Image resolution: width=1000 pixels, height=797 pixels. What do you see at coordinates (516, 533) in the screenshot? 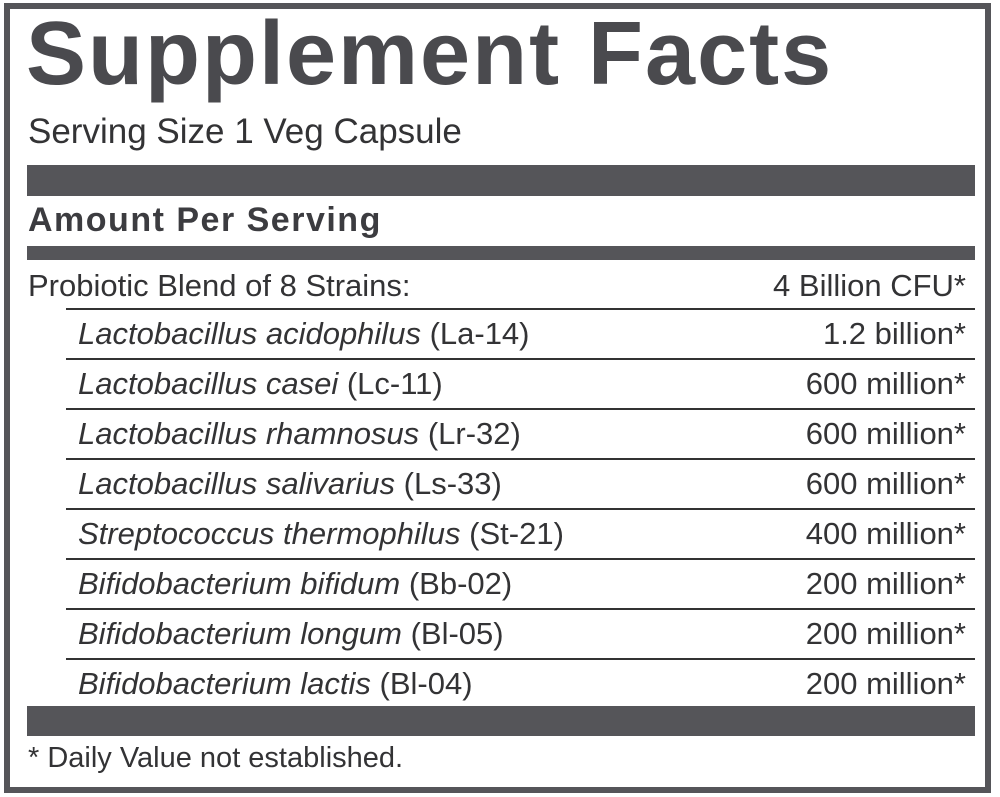
I see `strain-code: (St-21)` at bounding box center [516, 533].